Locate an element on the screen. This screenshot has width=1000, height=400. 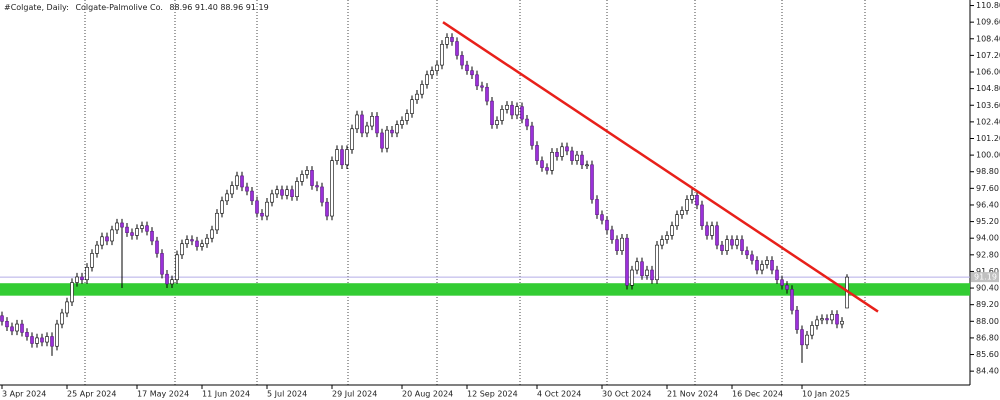
current-price-label: 91.19 is located at coordinates (985, 277).